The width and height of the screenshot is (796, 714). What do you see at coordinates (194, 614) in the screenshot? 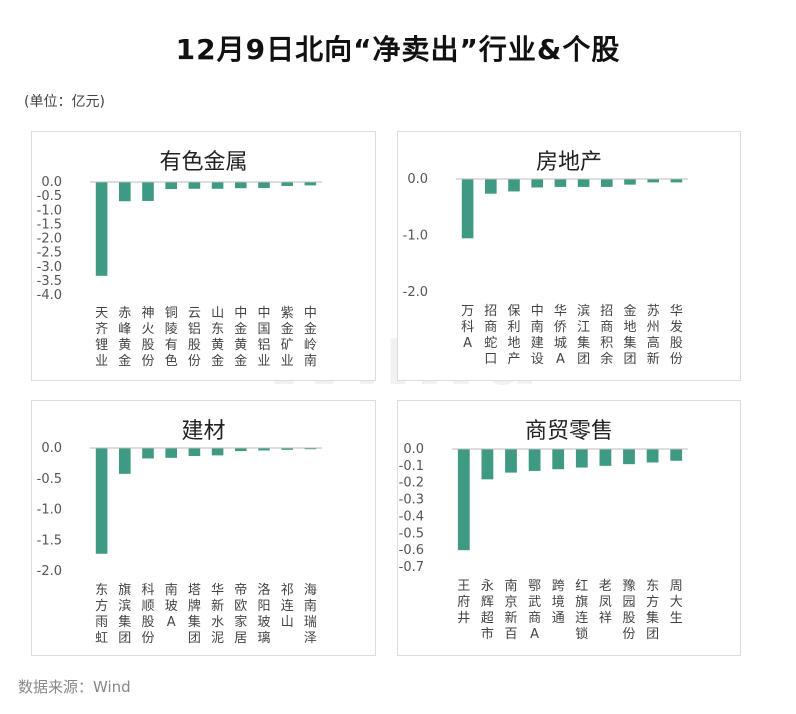
I see `category-label: 塔牌集团` at bounding box center [194, 614].